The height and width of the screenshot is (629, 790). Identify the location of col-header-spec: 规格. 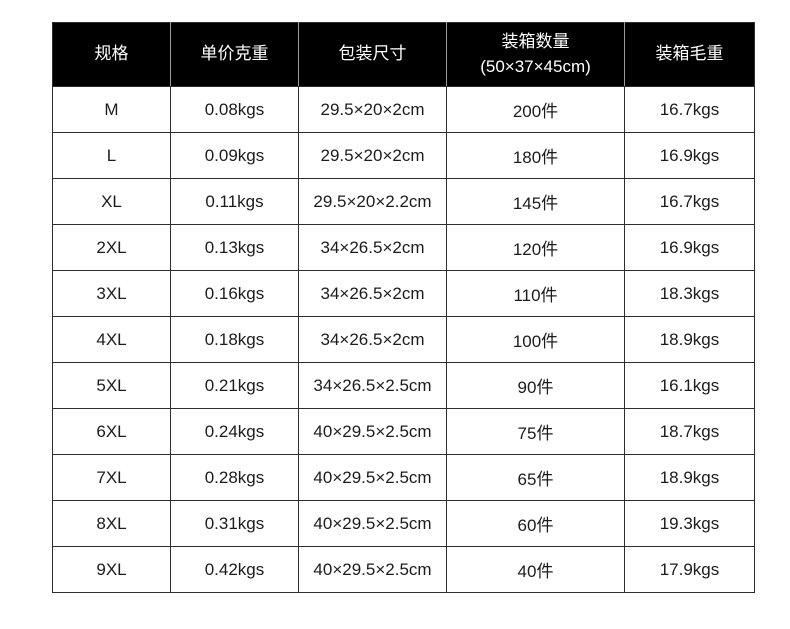
(111, 54).